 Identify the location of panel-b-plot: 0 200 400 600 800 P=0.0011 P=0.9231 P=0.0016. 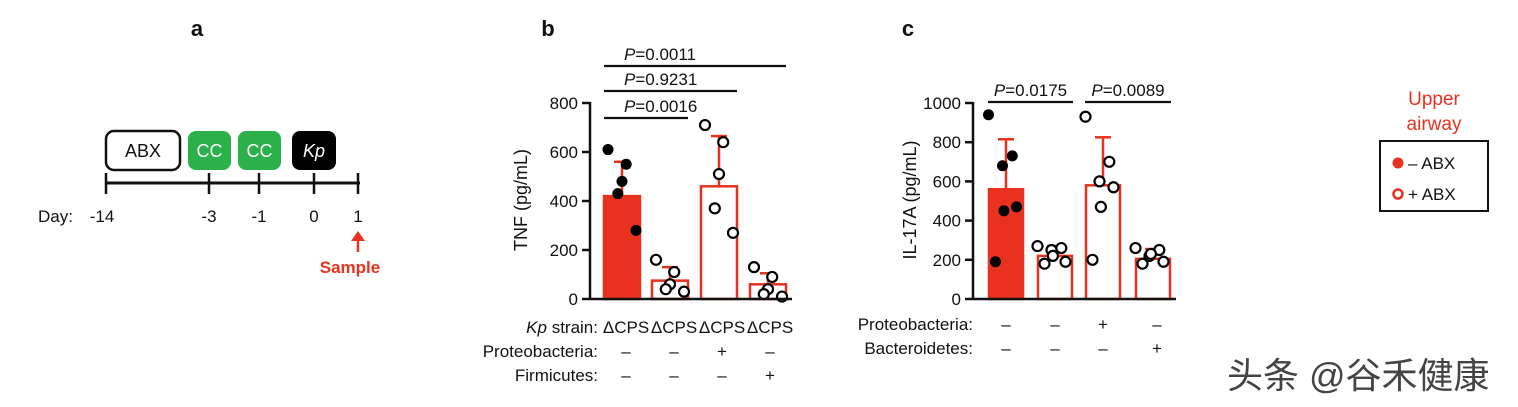
(671, 177).